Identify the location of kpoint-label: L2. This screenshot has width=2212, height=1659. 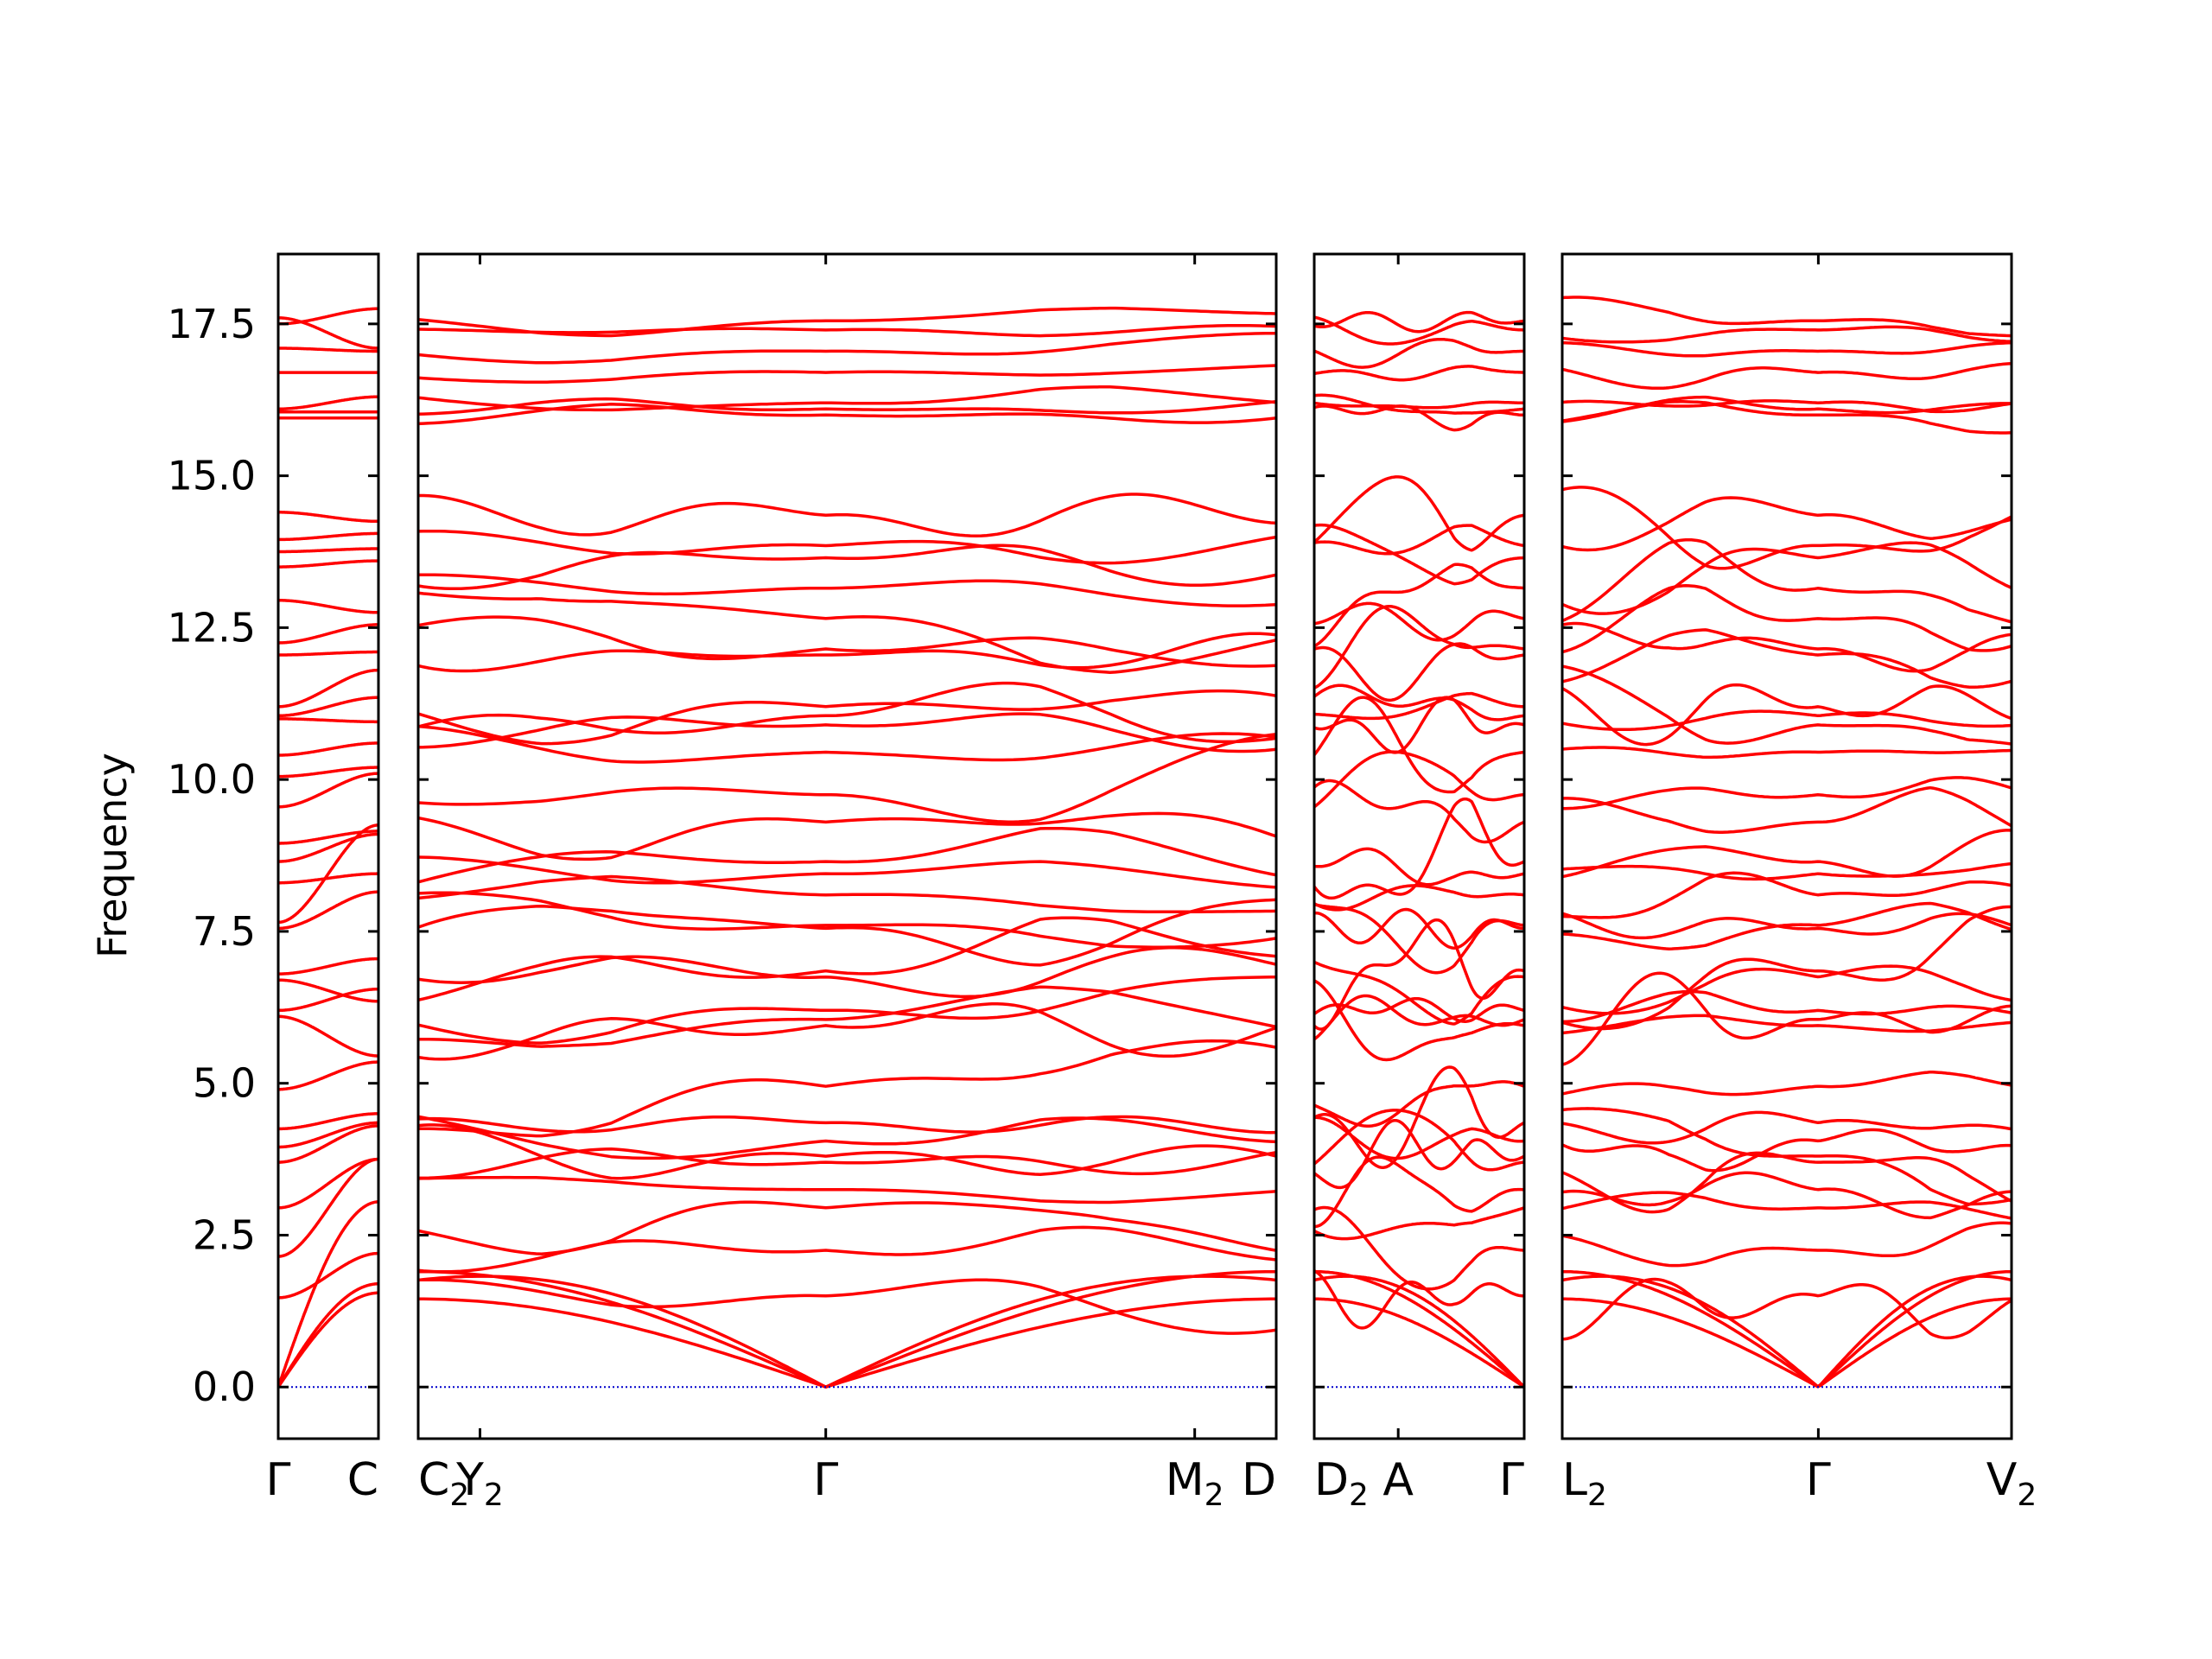
(1584, 1483).